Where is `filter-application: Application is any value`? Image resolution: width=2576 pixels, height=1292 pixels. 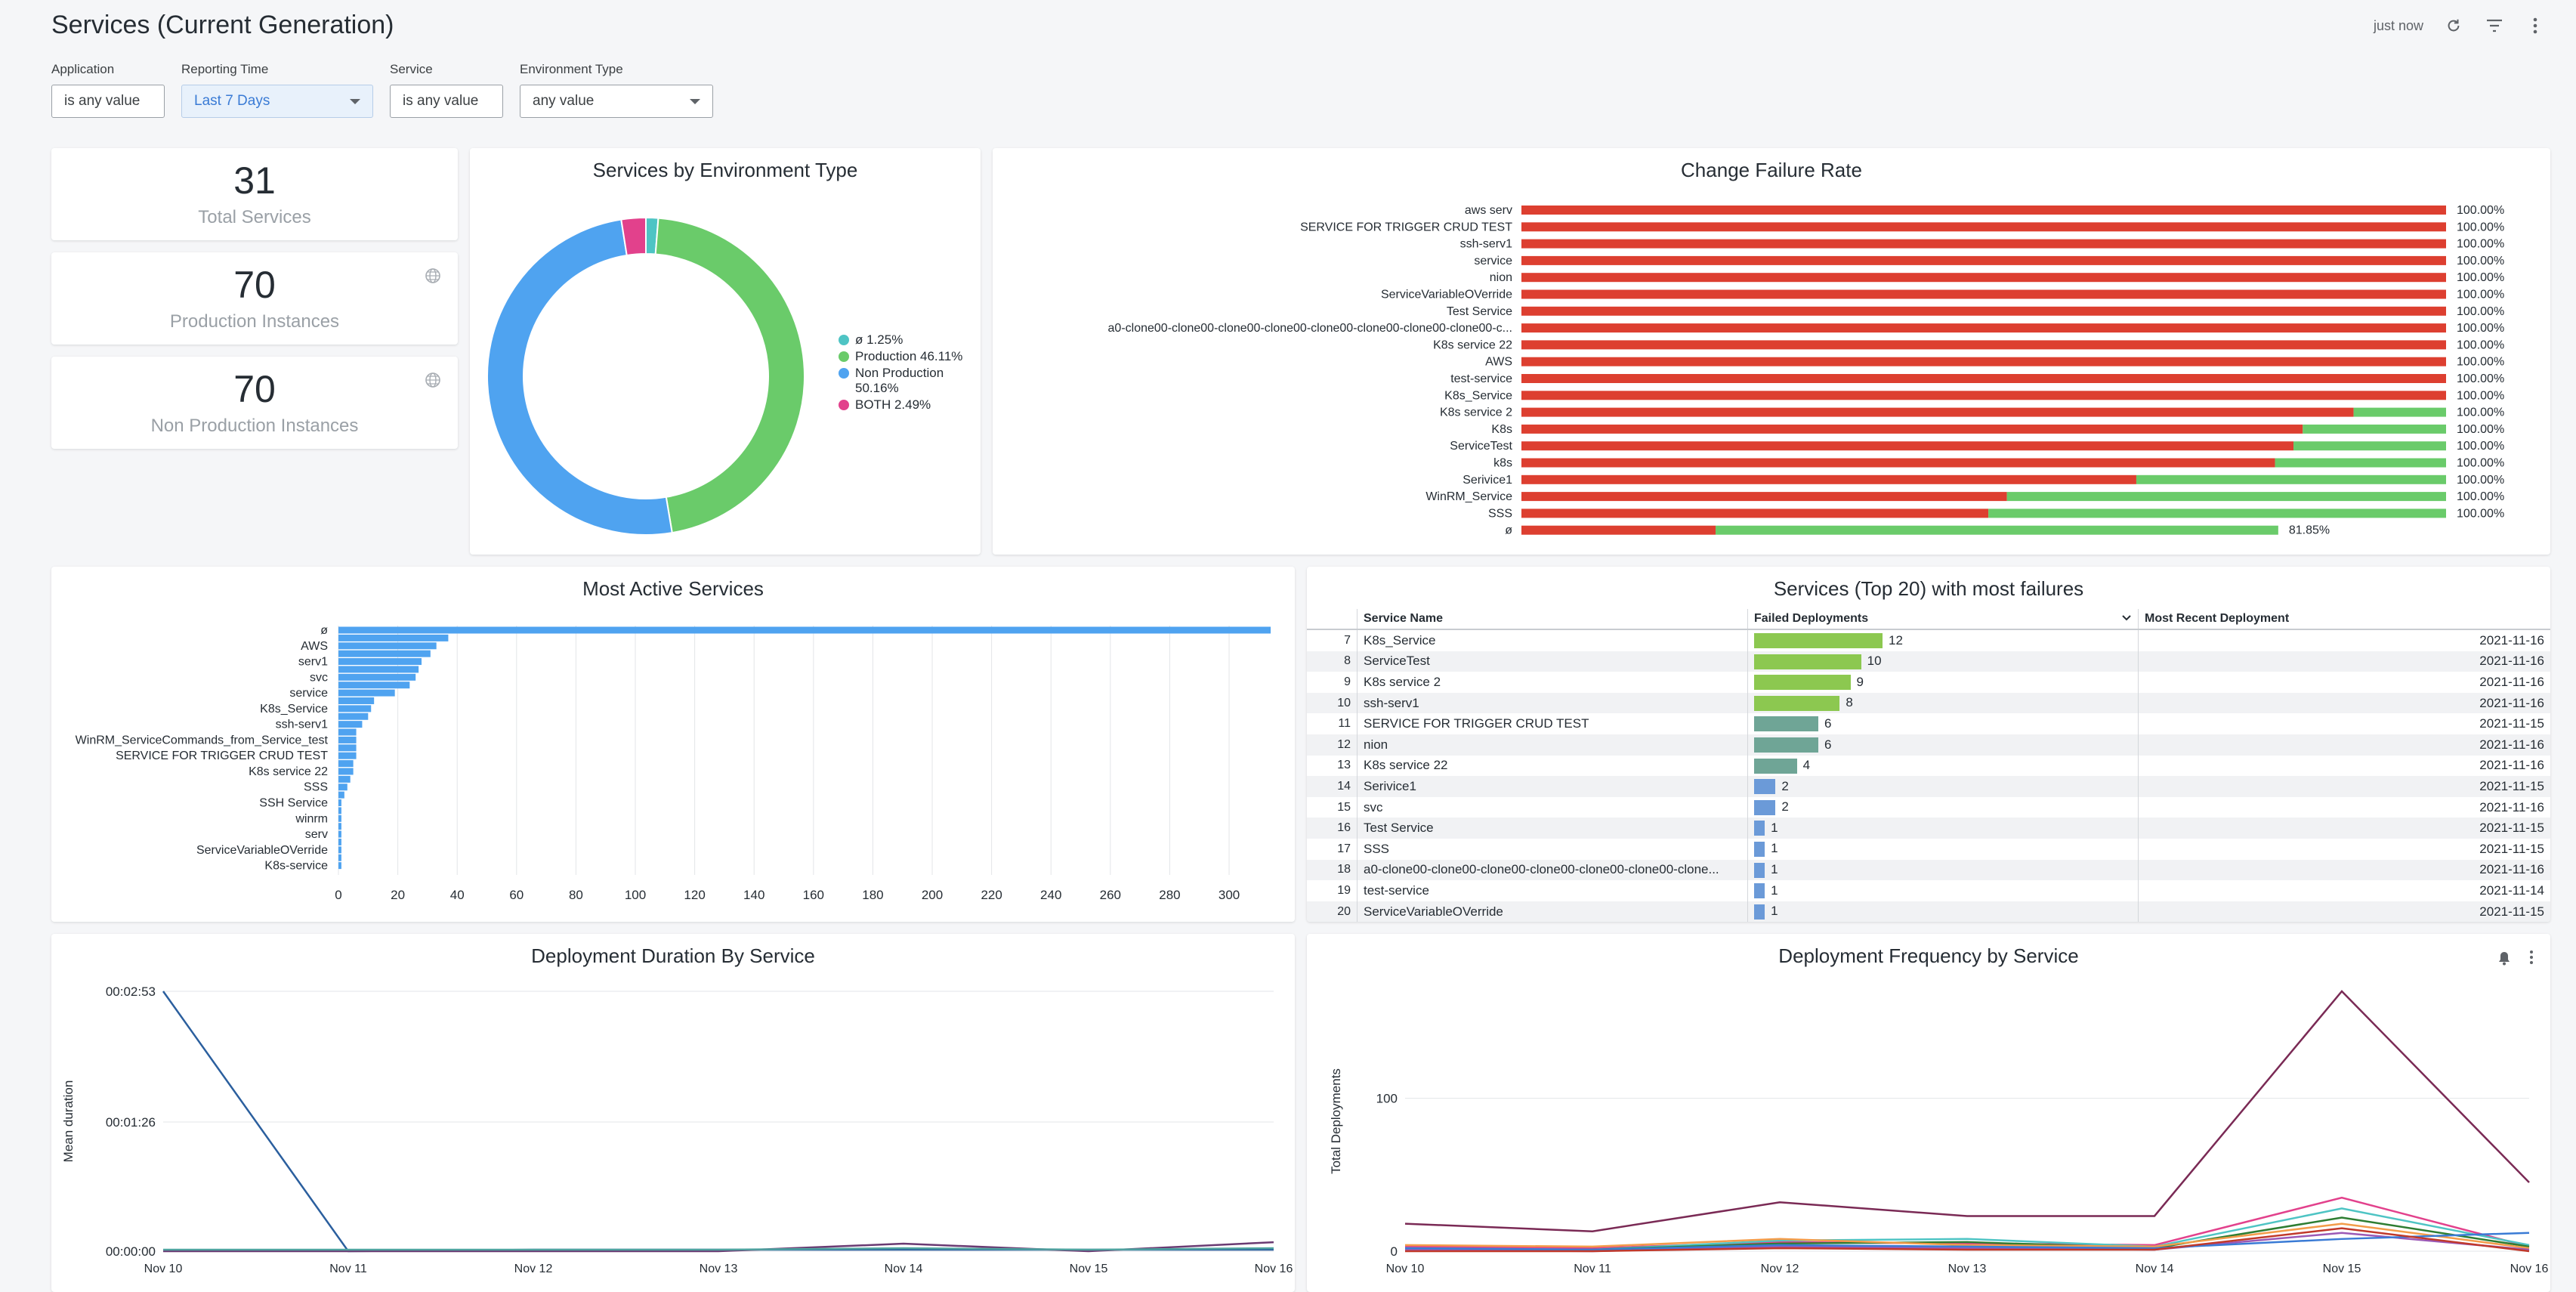 filter-application: Application is any value is located at coordinates (108, 90).